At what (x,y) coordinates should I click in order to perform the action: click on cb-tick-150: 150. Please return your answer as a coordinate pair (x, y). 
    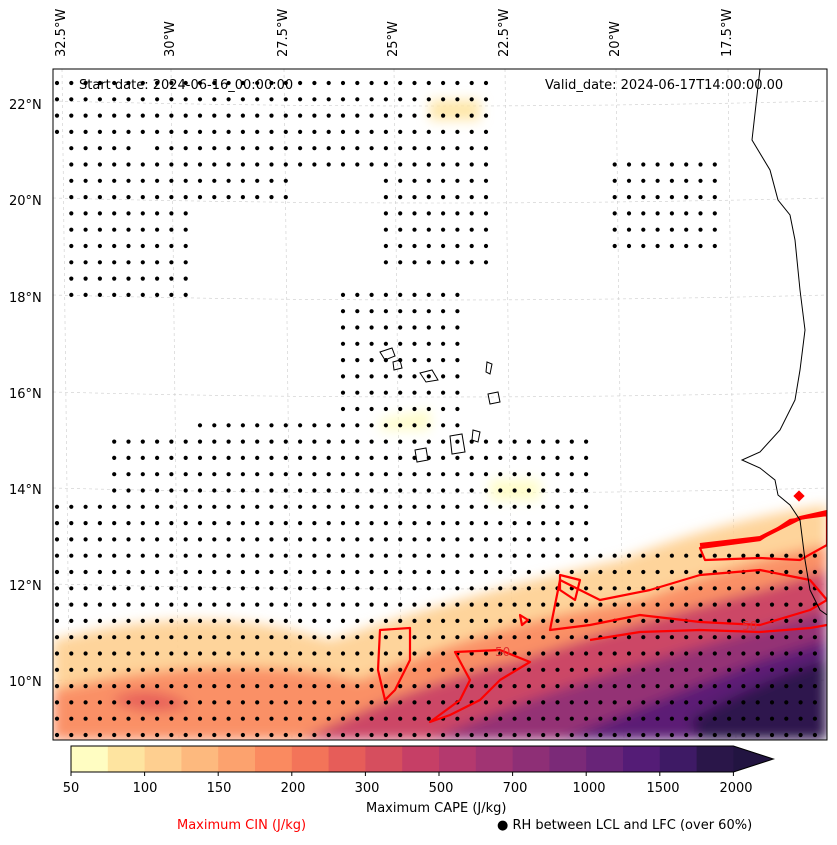
    Looking at the image, I should click on (219, 788).